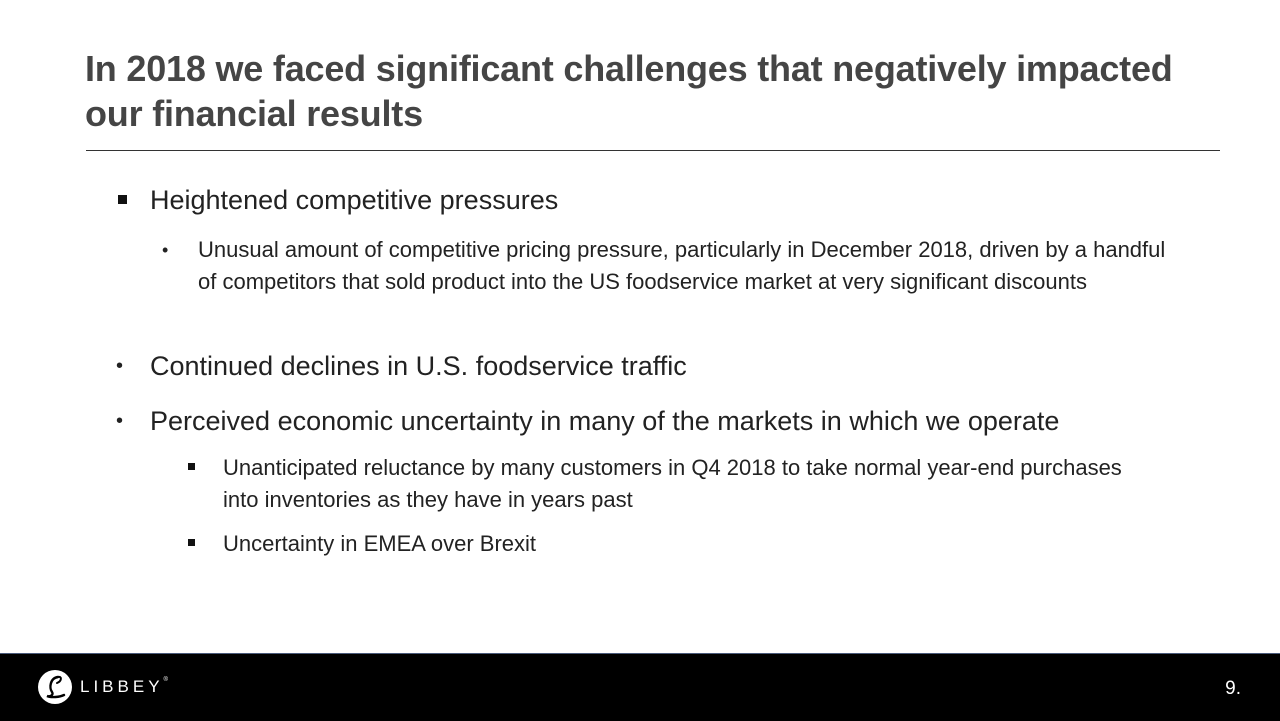 Image resolution: width=1280 pixels, height=721 pixels. Describe the element at coordinates (354, 200) in the screenshot. I see `bullet-text: Heightened competitive pressures` at that location.